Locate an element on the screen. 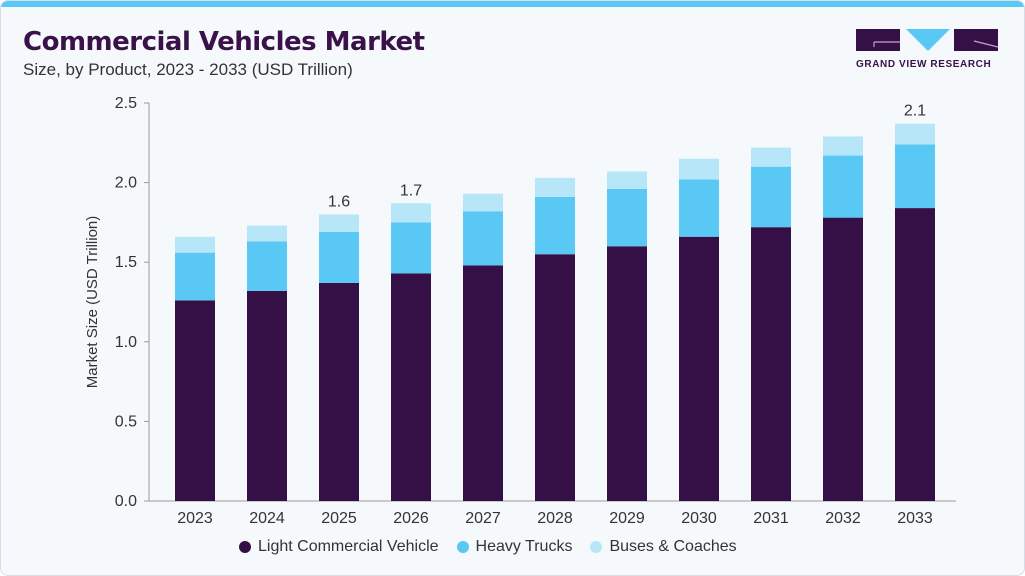 Image resolution: width=1025 pixels, height=576 pixels. x-tick-label: 2028 is located at coordinates (555, 518).